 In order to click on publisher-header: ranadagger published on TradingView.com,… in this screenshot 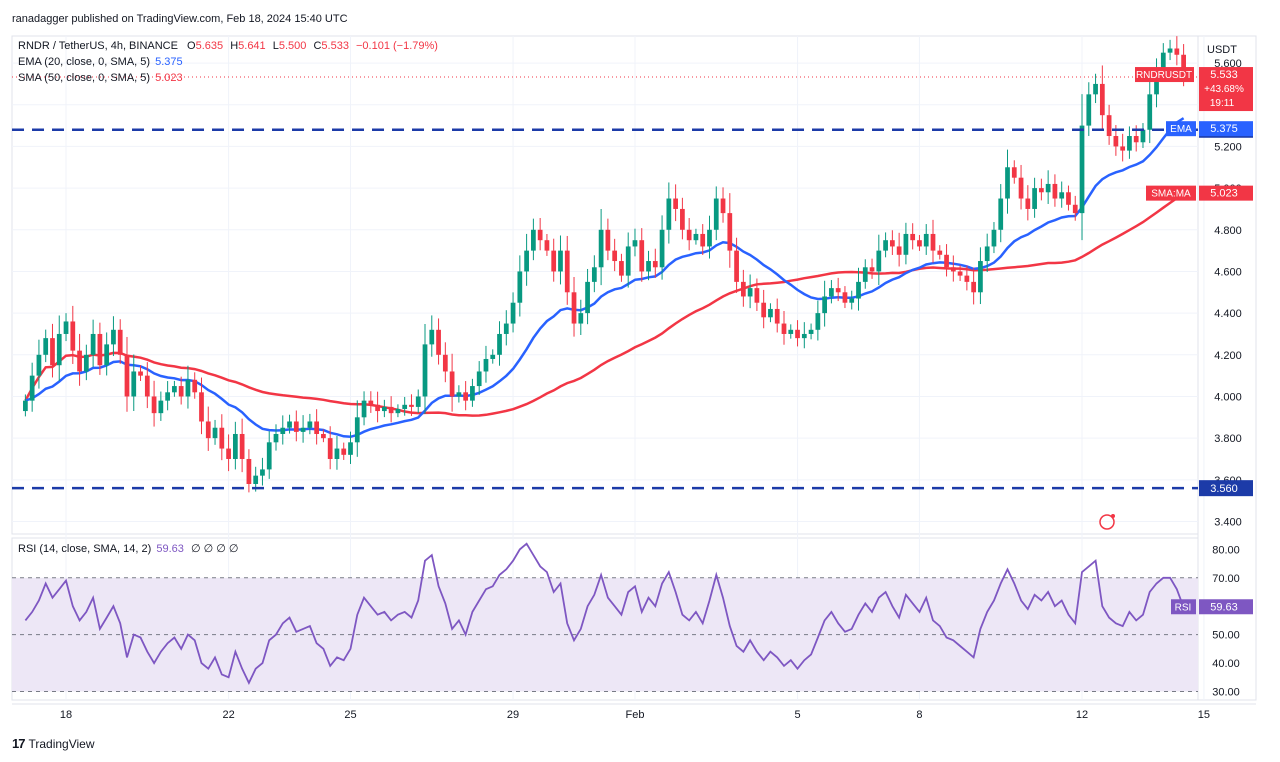, I will do `click(180, 19)`.